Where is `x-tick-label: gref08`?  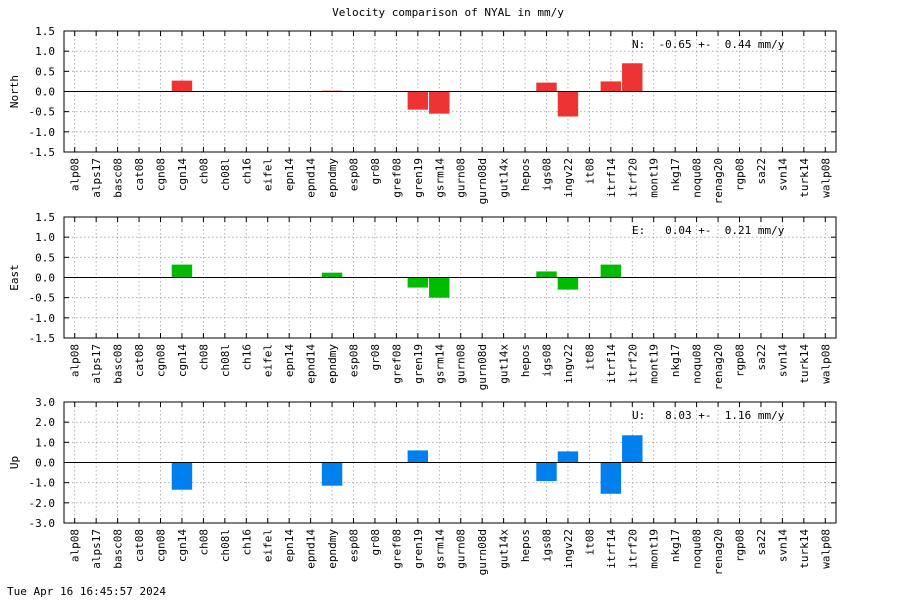 x-tick-label: gref08 is located at coordinates (396, 364).